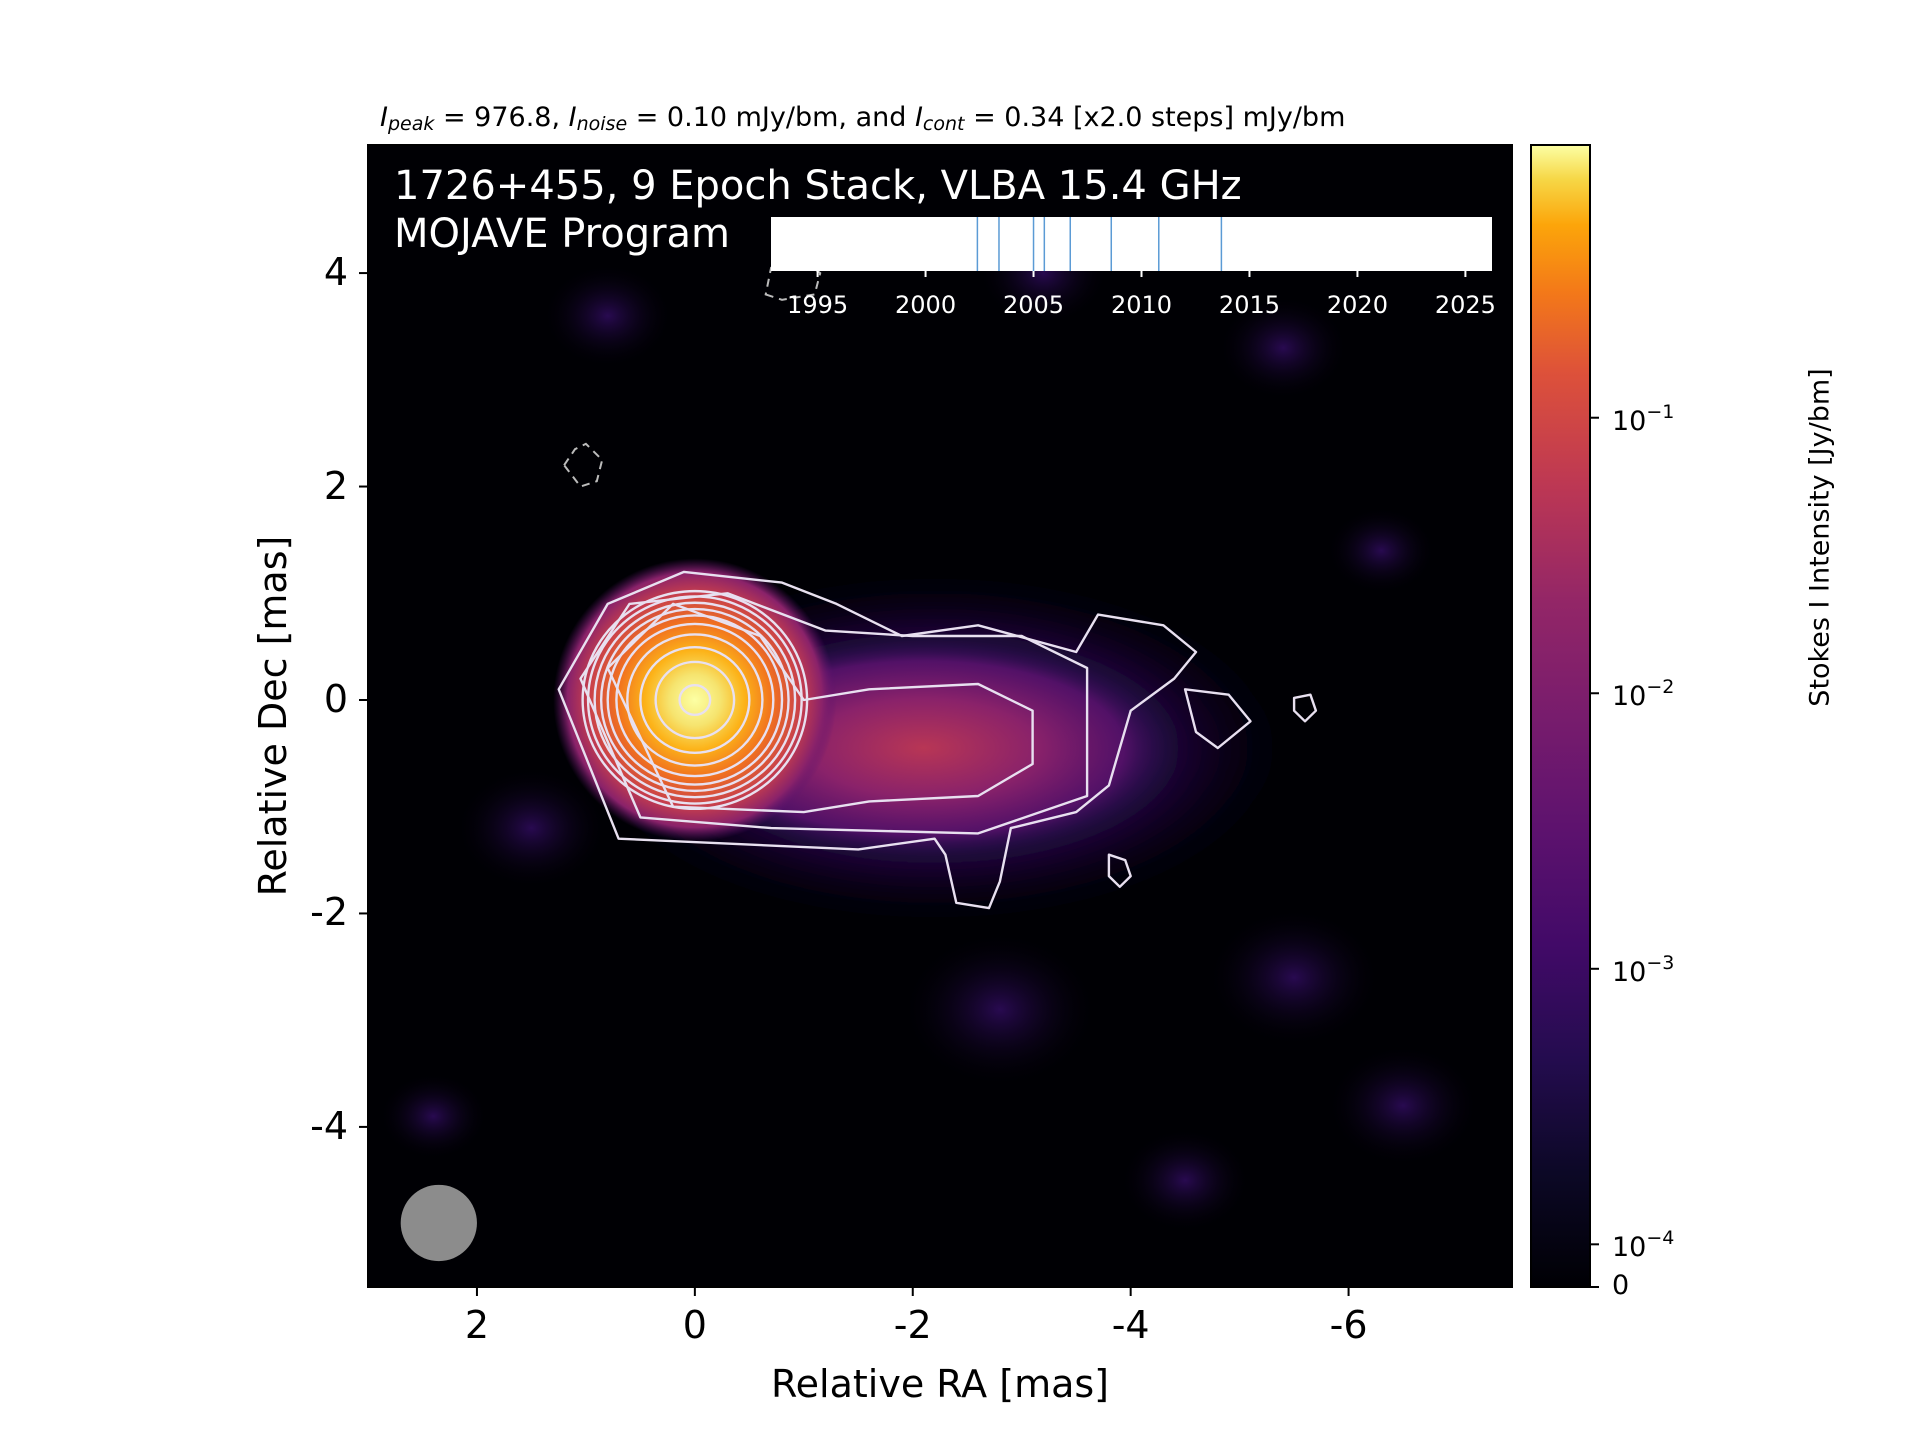 This screenshot has width=1920, height=1440. I want to click on colorbar-label: Stokes I Intensity [Jy/bm], so click(1820, 537).